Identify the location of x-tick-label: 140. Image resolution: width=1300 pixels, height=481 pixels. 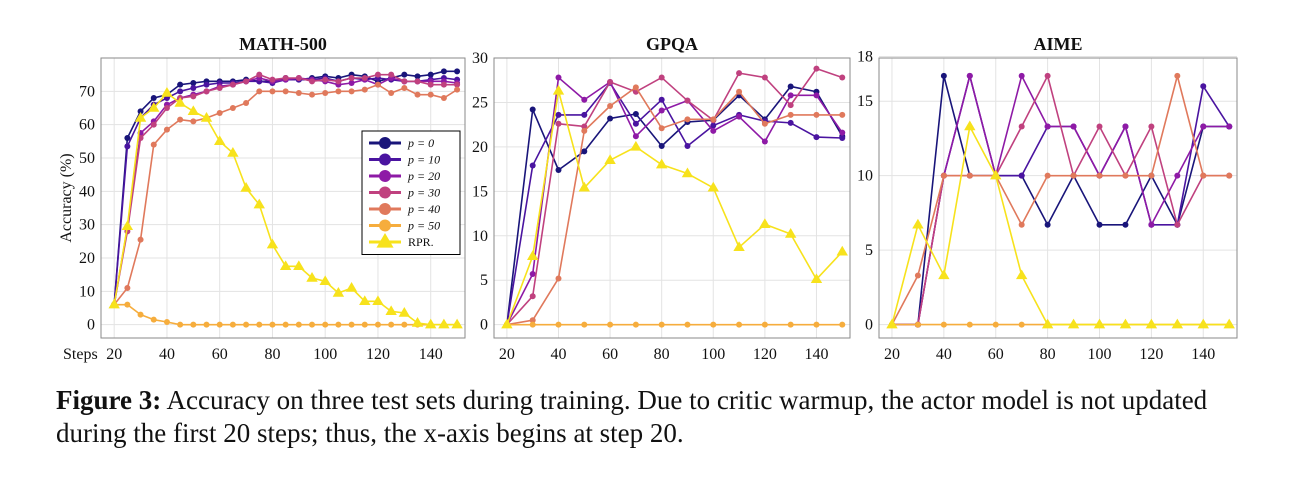
(816, 354).